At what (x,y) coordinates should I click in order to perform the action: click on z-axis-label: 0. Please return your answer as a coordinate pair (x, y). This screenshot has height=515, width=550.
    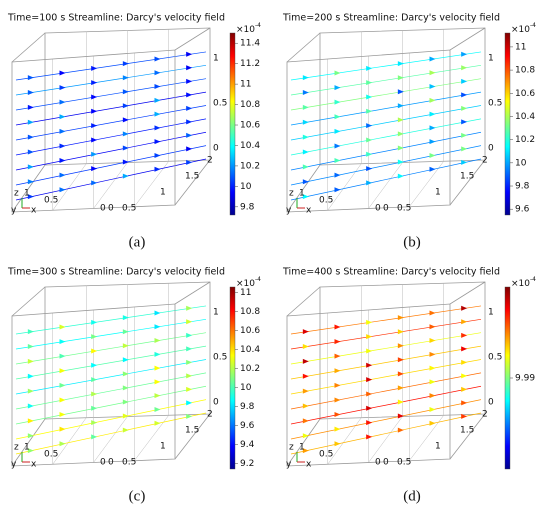
    Looking at the image, I should click on (216, 403).